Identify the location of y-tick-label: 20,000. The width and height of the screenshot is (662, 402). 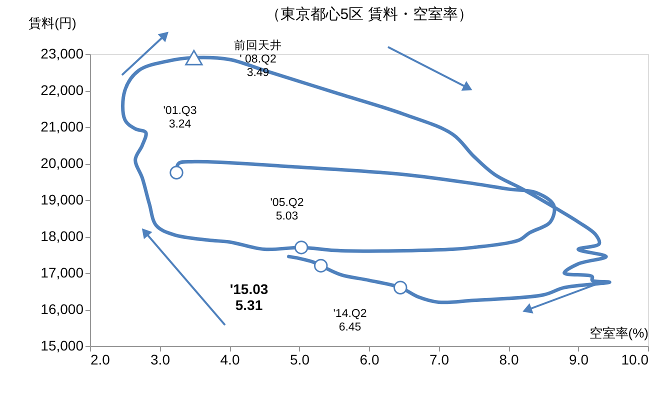
(62, 163).